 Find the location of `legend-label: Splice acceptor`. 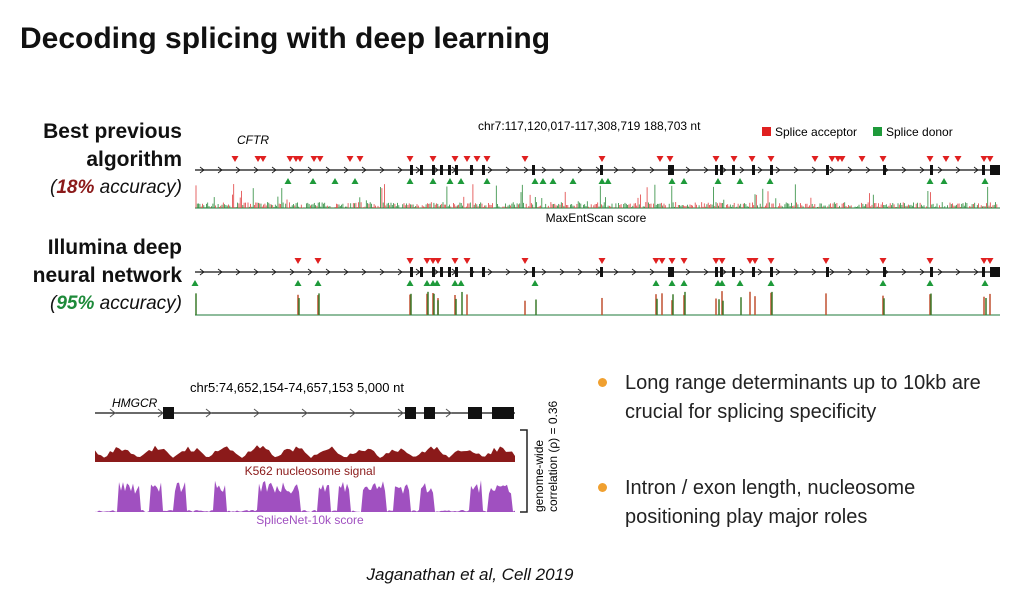

legend-label: Splice acceptor is located at coordinates (816, 132).